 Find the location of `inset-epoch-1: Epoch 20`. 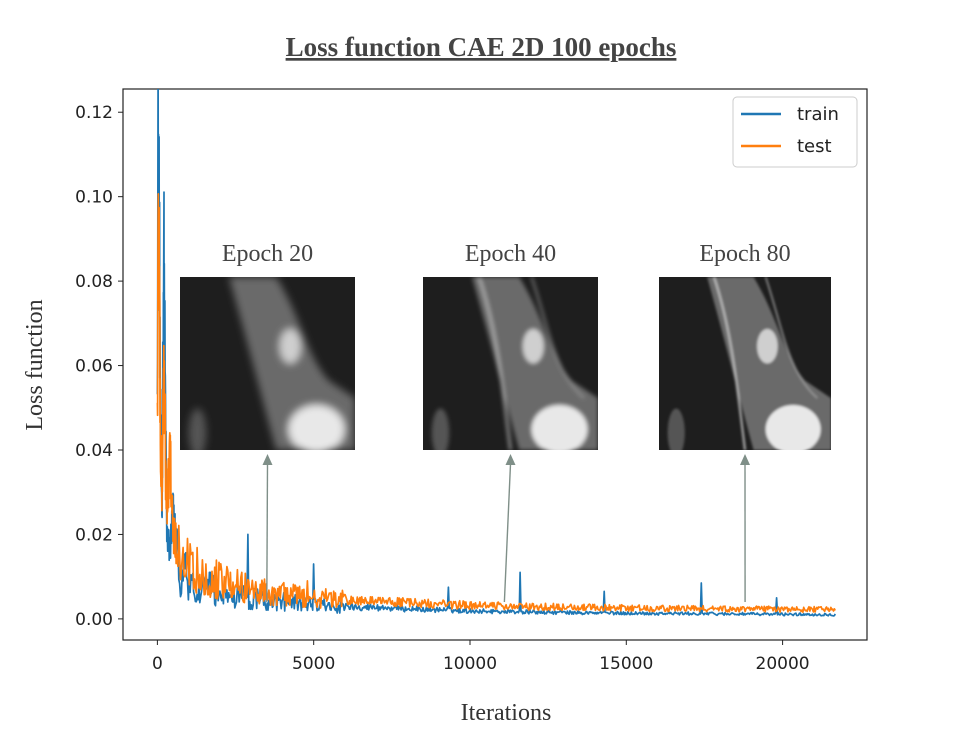

inset-epoch-1: Epoch 20 is located at coordinates (267, 422).